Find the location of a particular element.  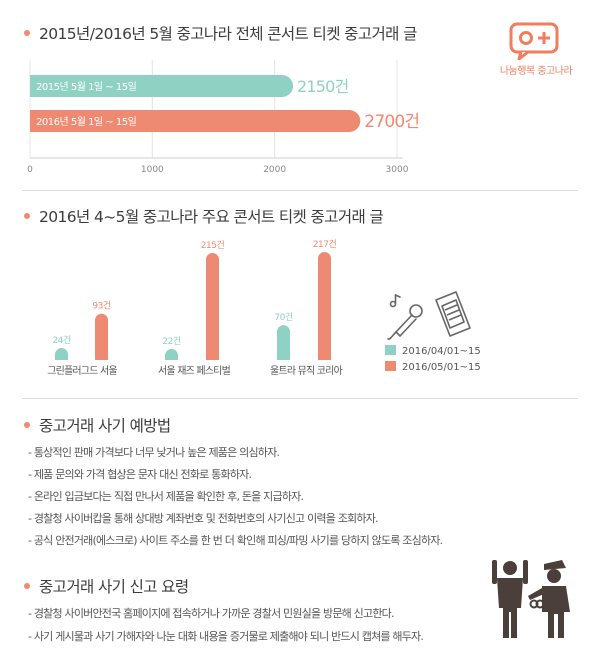

bar-value-label: 70건 is located at coordinates (283, 317).